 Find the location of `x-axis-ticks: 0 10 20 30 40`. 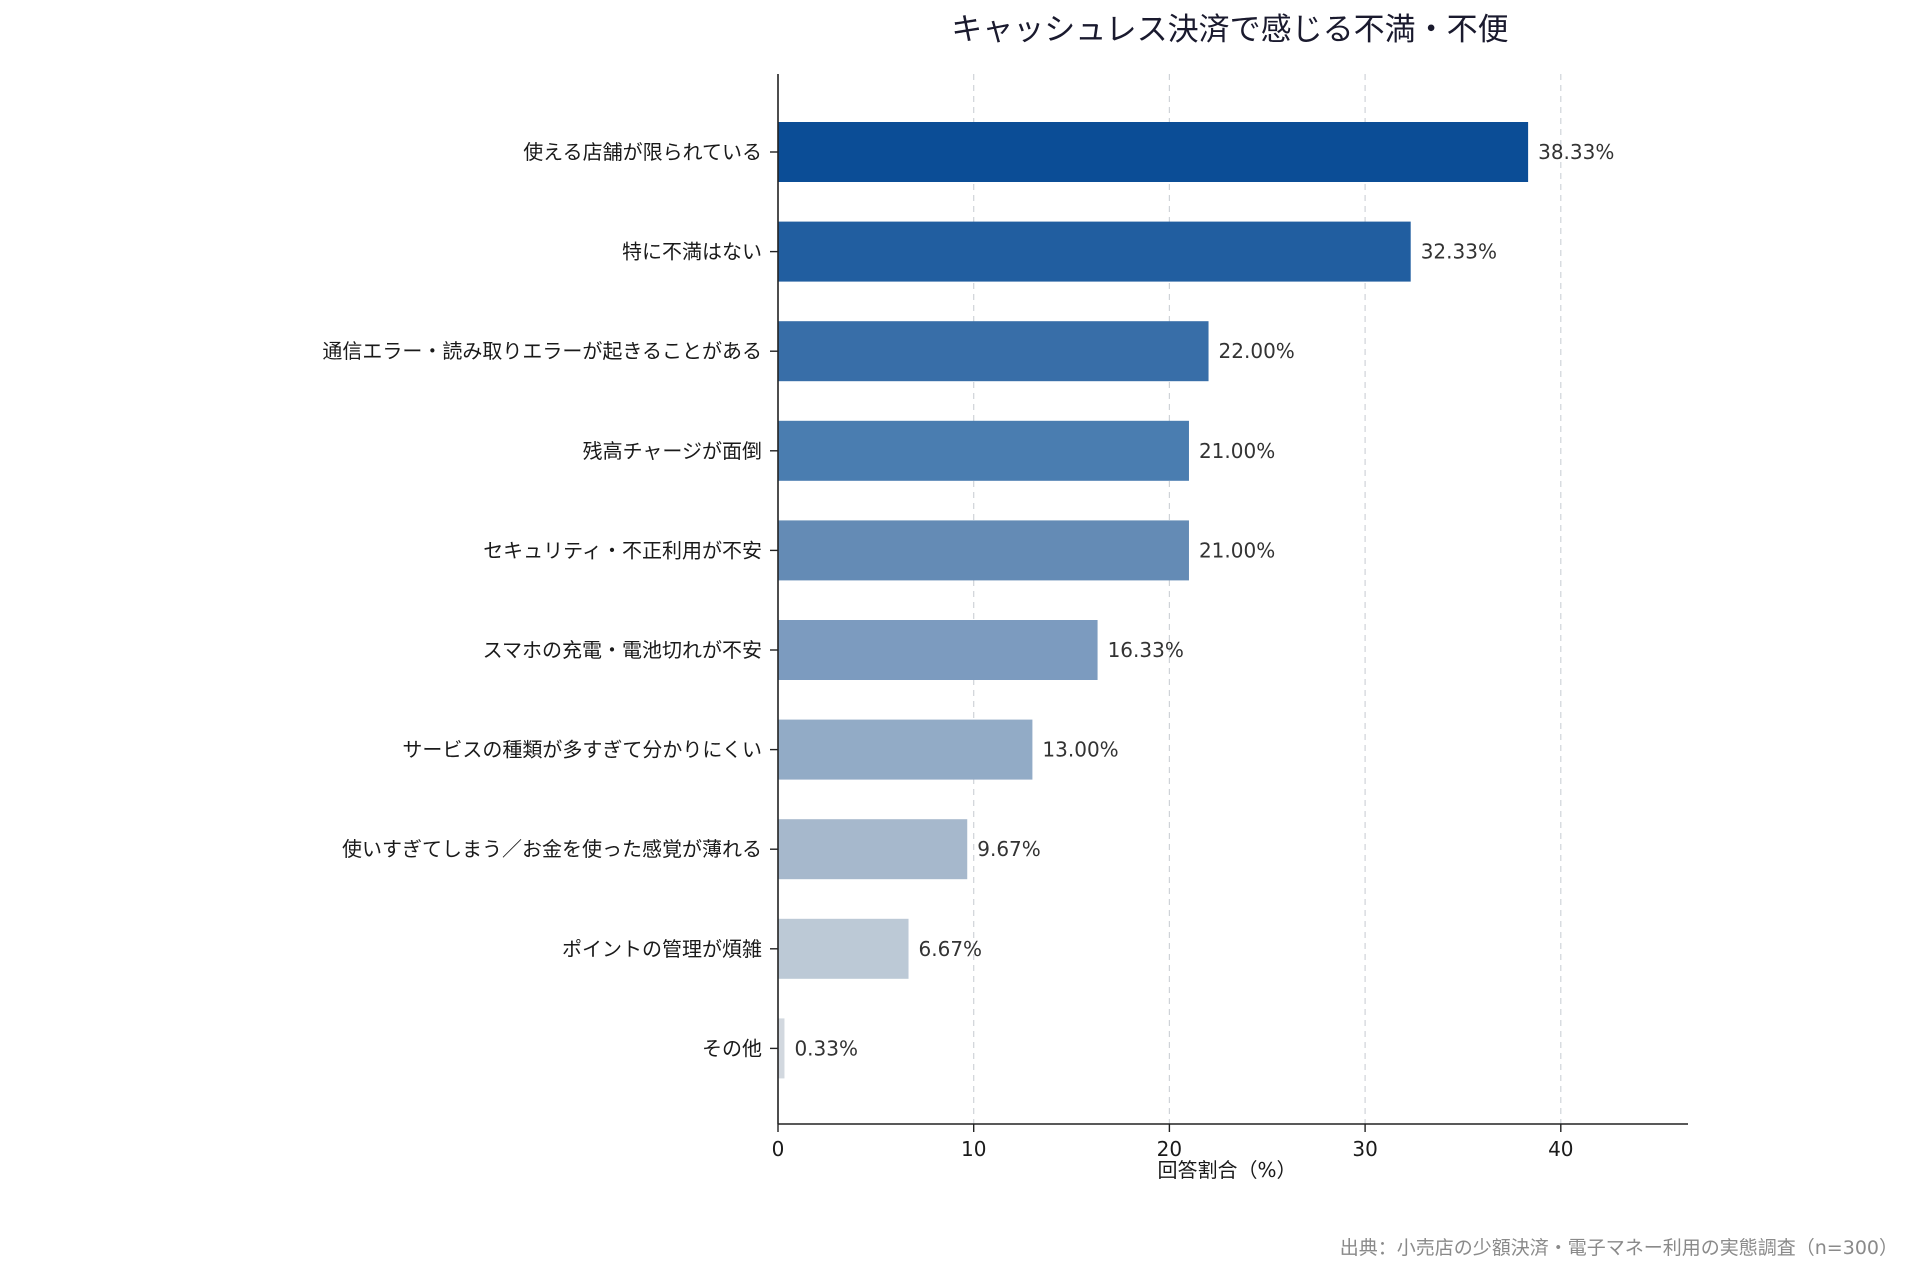

x-axis-ticks: 0 10 20 30 40 is located at coordinates (1173, 1142).